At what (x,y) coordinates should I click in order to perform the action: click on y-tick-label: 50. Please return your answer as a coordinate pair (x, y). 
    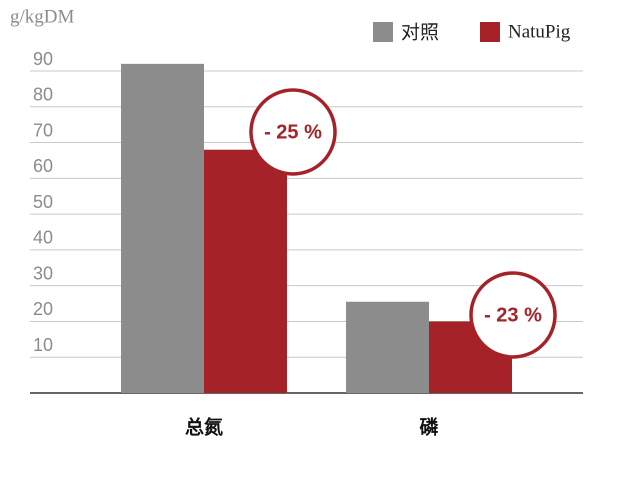
    Looking at the image, I should click on (43, 202).